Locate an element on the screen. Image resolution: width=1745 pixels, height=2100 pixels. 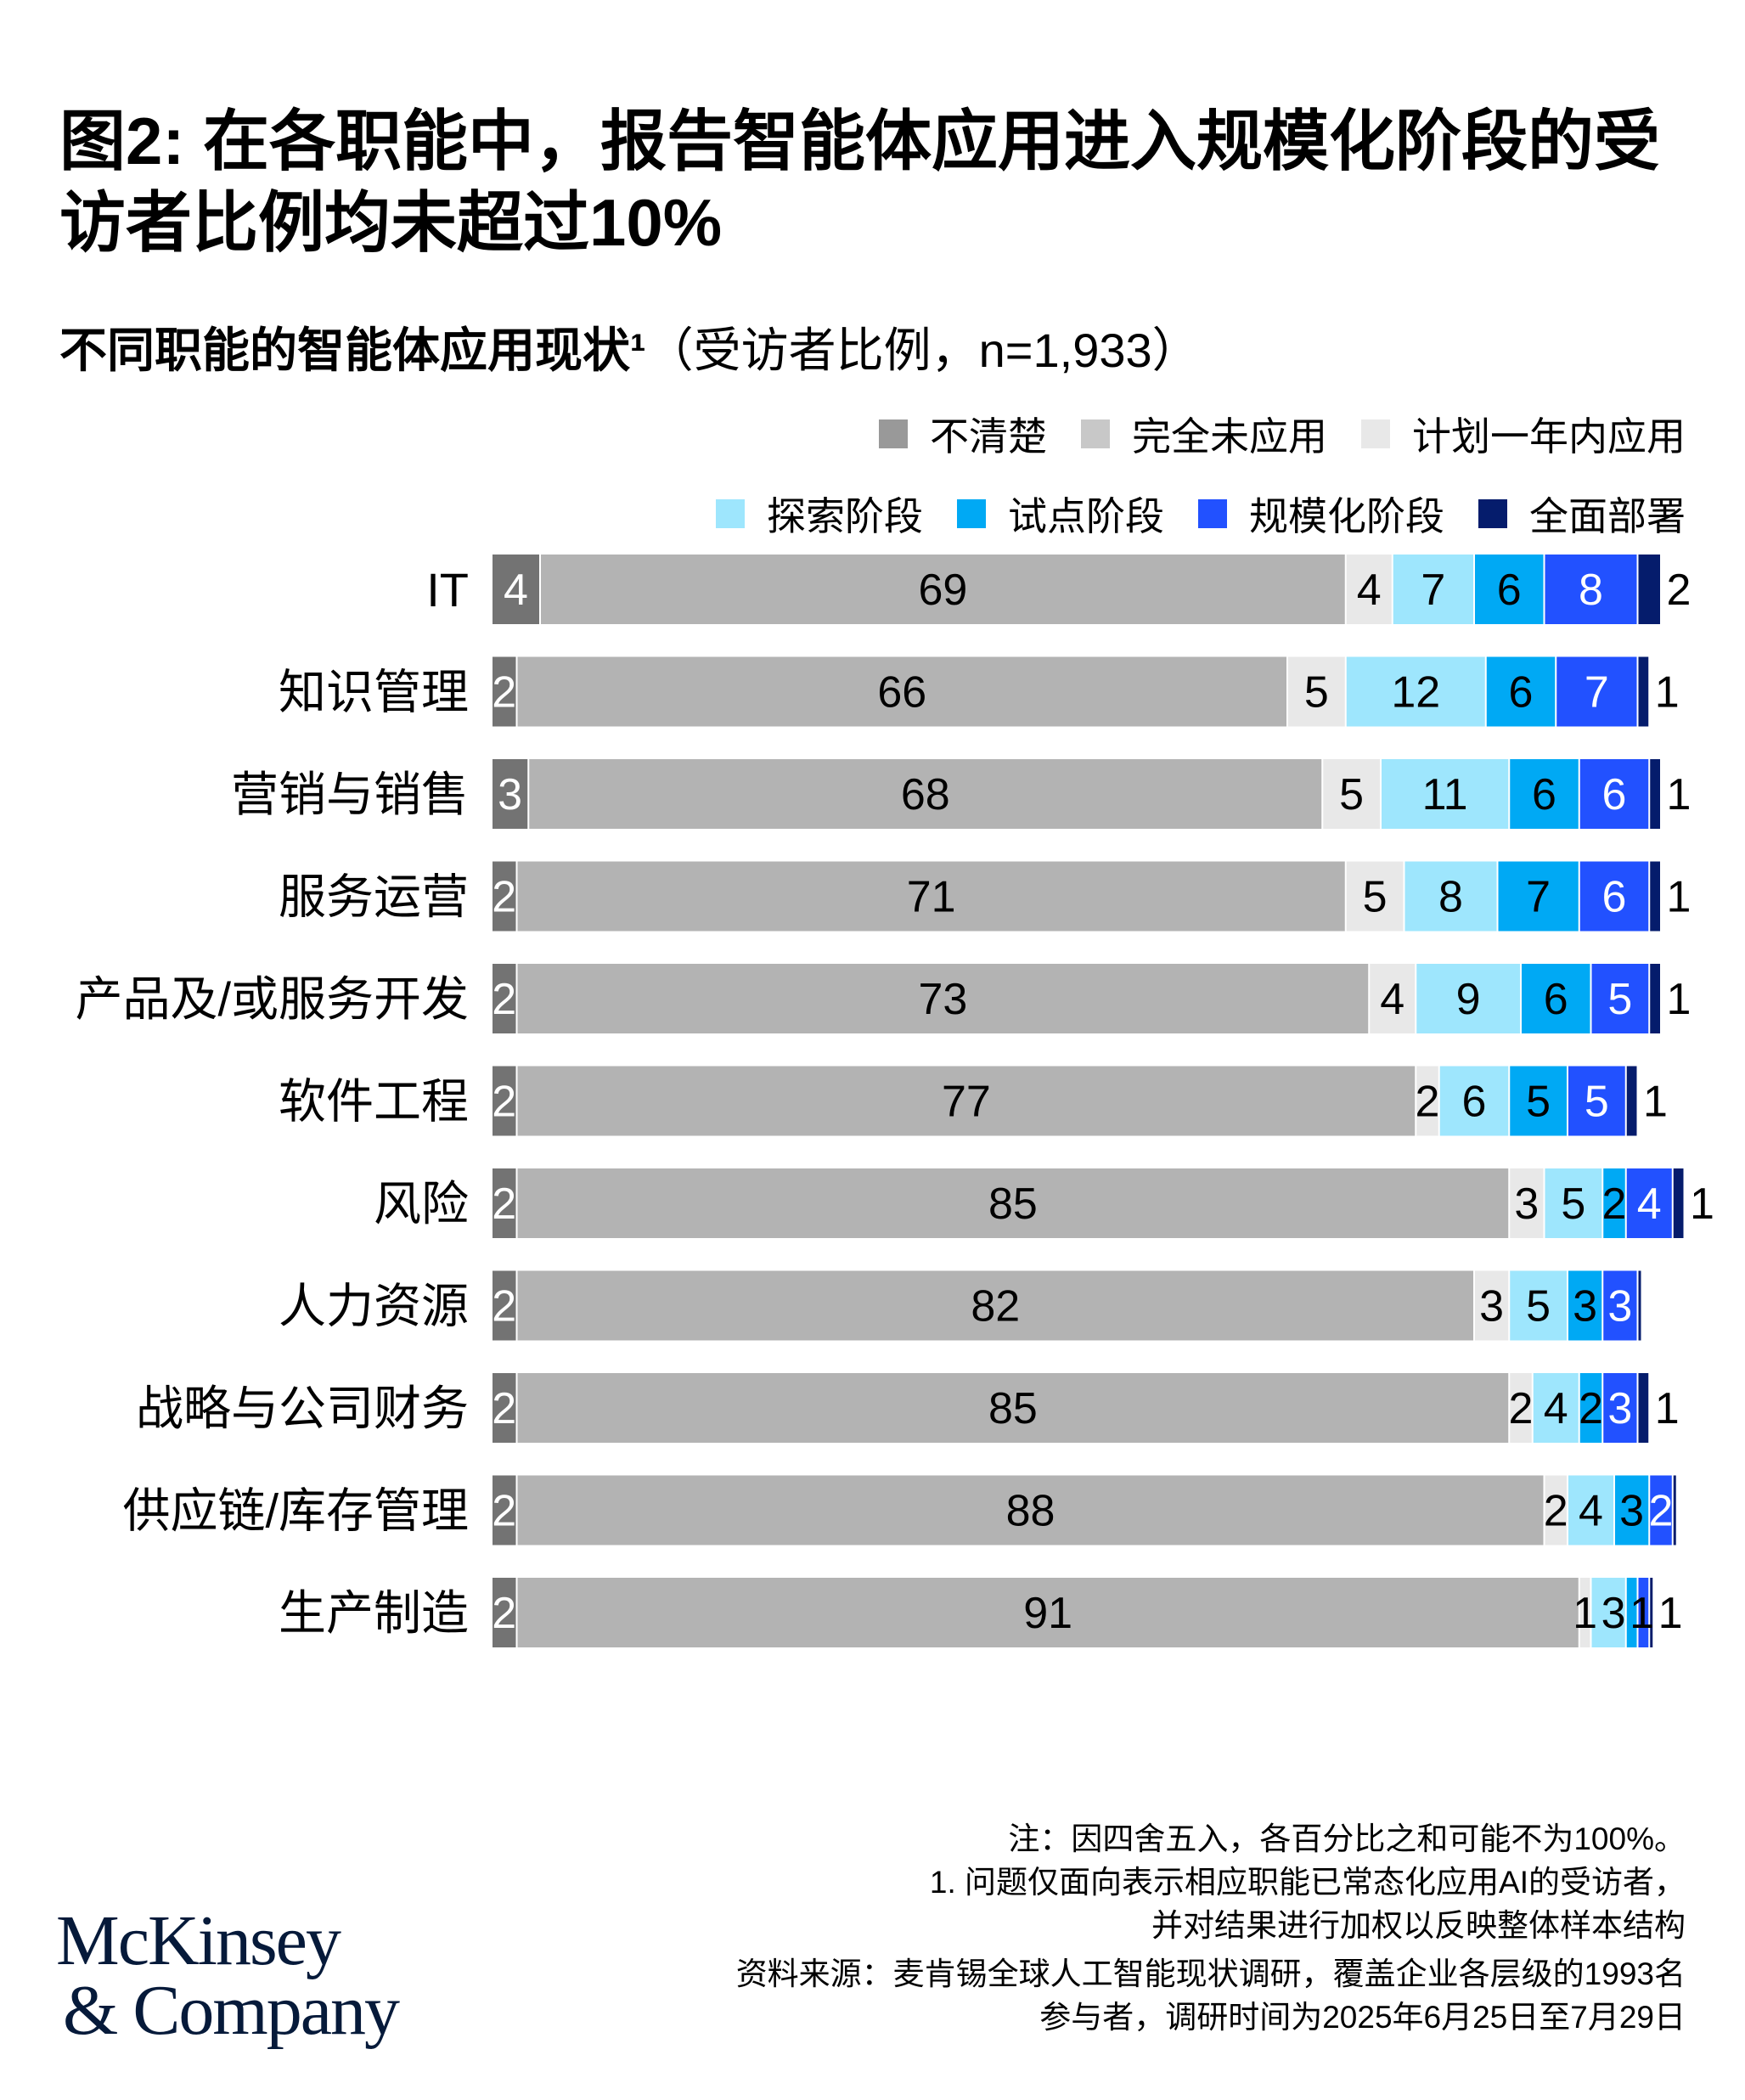
bar-row: 人力资源 2 82 3 5 3 3 is located at coordinates (960, 1305).